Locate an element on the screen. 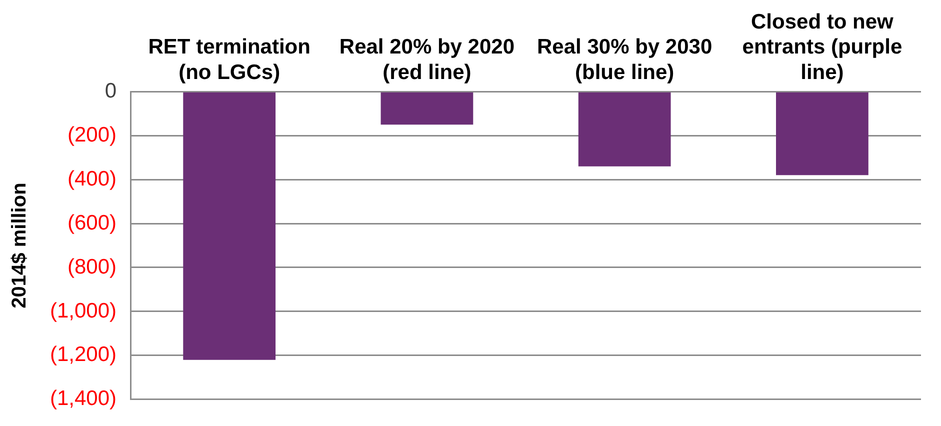 The width and height of the screenshot is (941, 426). y-tick-label: (1,000) is located at coordinates (83, 310).